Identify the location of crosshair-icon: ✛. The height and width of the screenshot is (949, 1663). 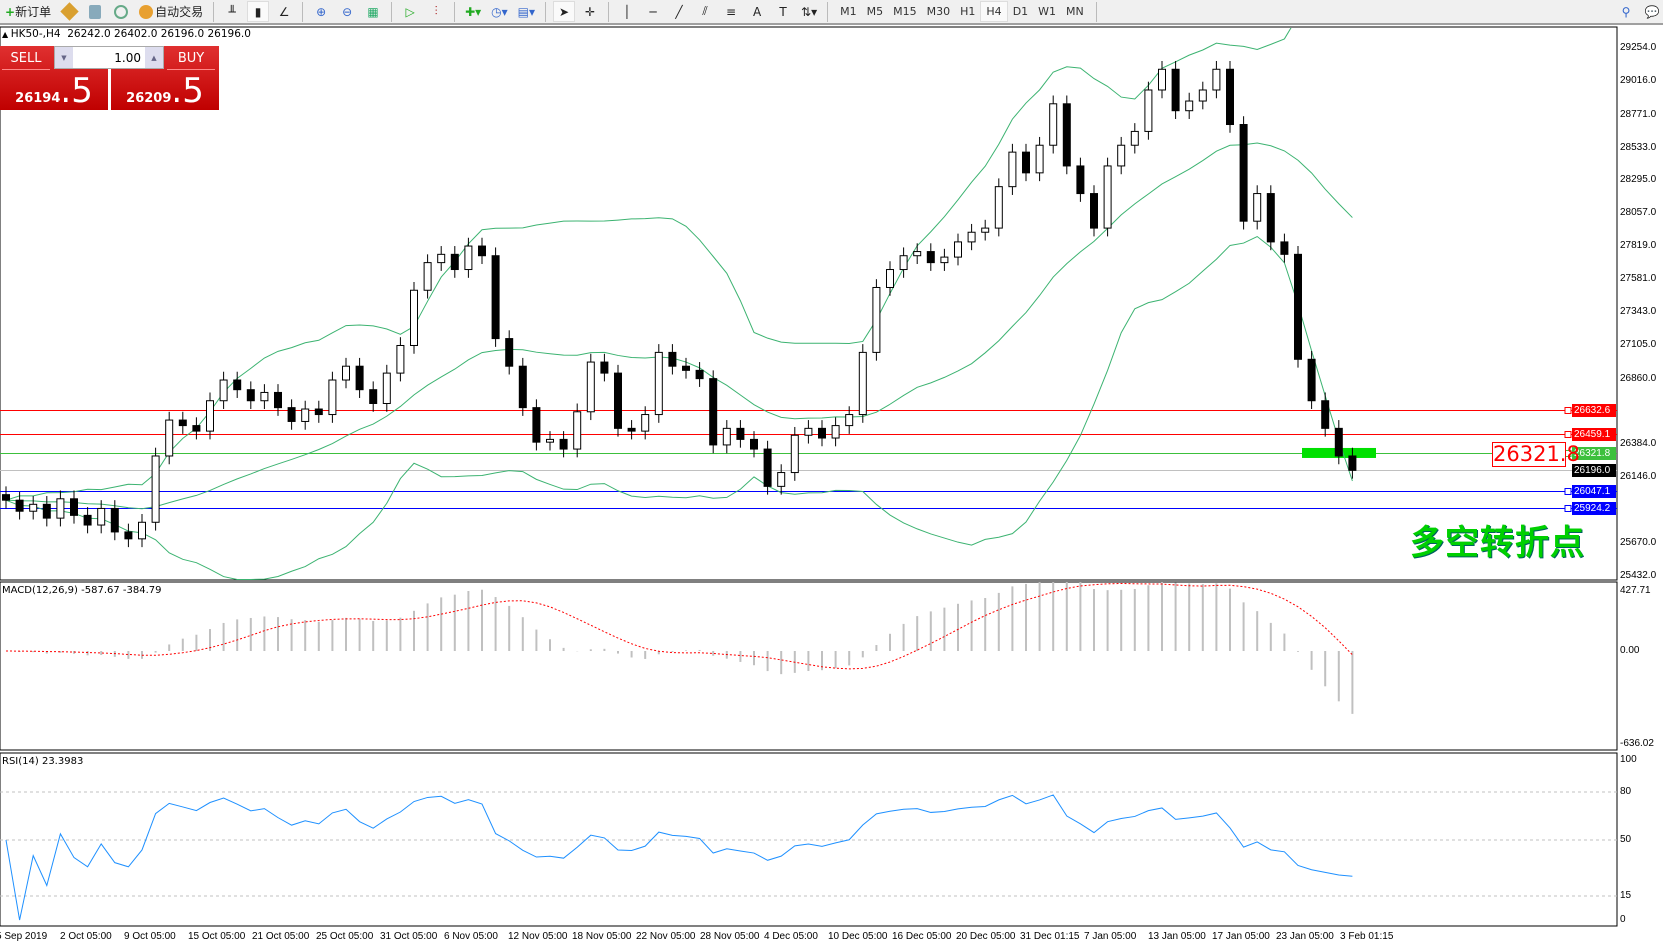
(590, 11).